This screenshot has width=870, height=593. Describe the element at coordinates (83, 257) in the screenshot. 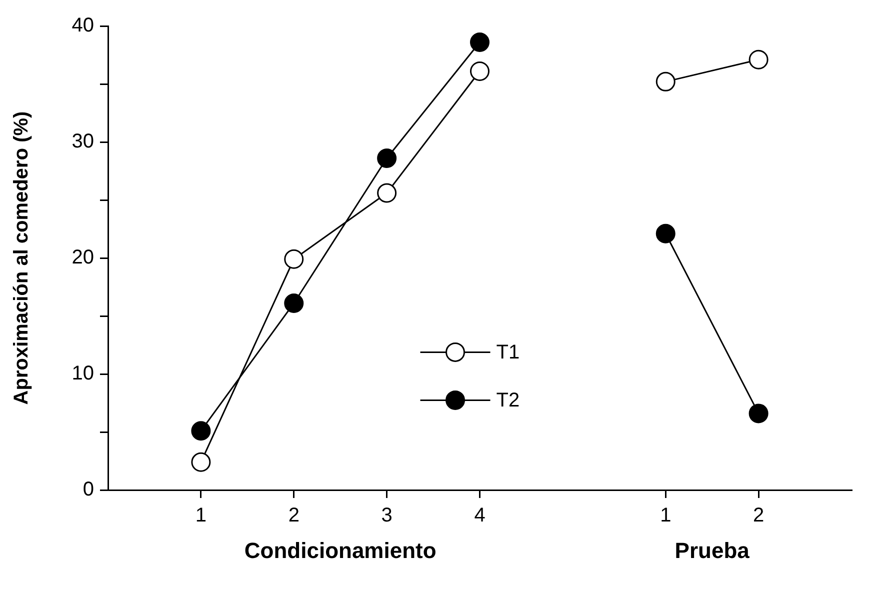

I see `y-tick-label: 20` at that location.